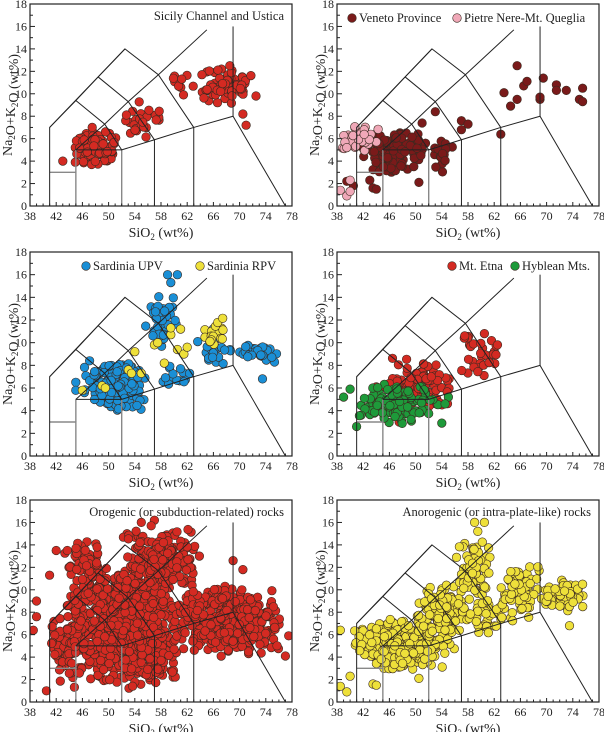 This screenshot has height=732, width=604. Describe the element at coordinates (337, 712) in the screenshot. I see `x-tick-label: 38` at that location.